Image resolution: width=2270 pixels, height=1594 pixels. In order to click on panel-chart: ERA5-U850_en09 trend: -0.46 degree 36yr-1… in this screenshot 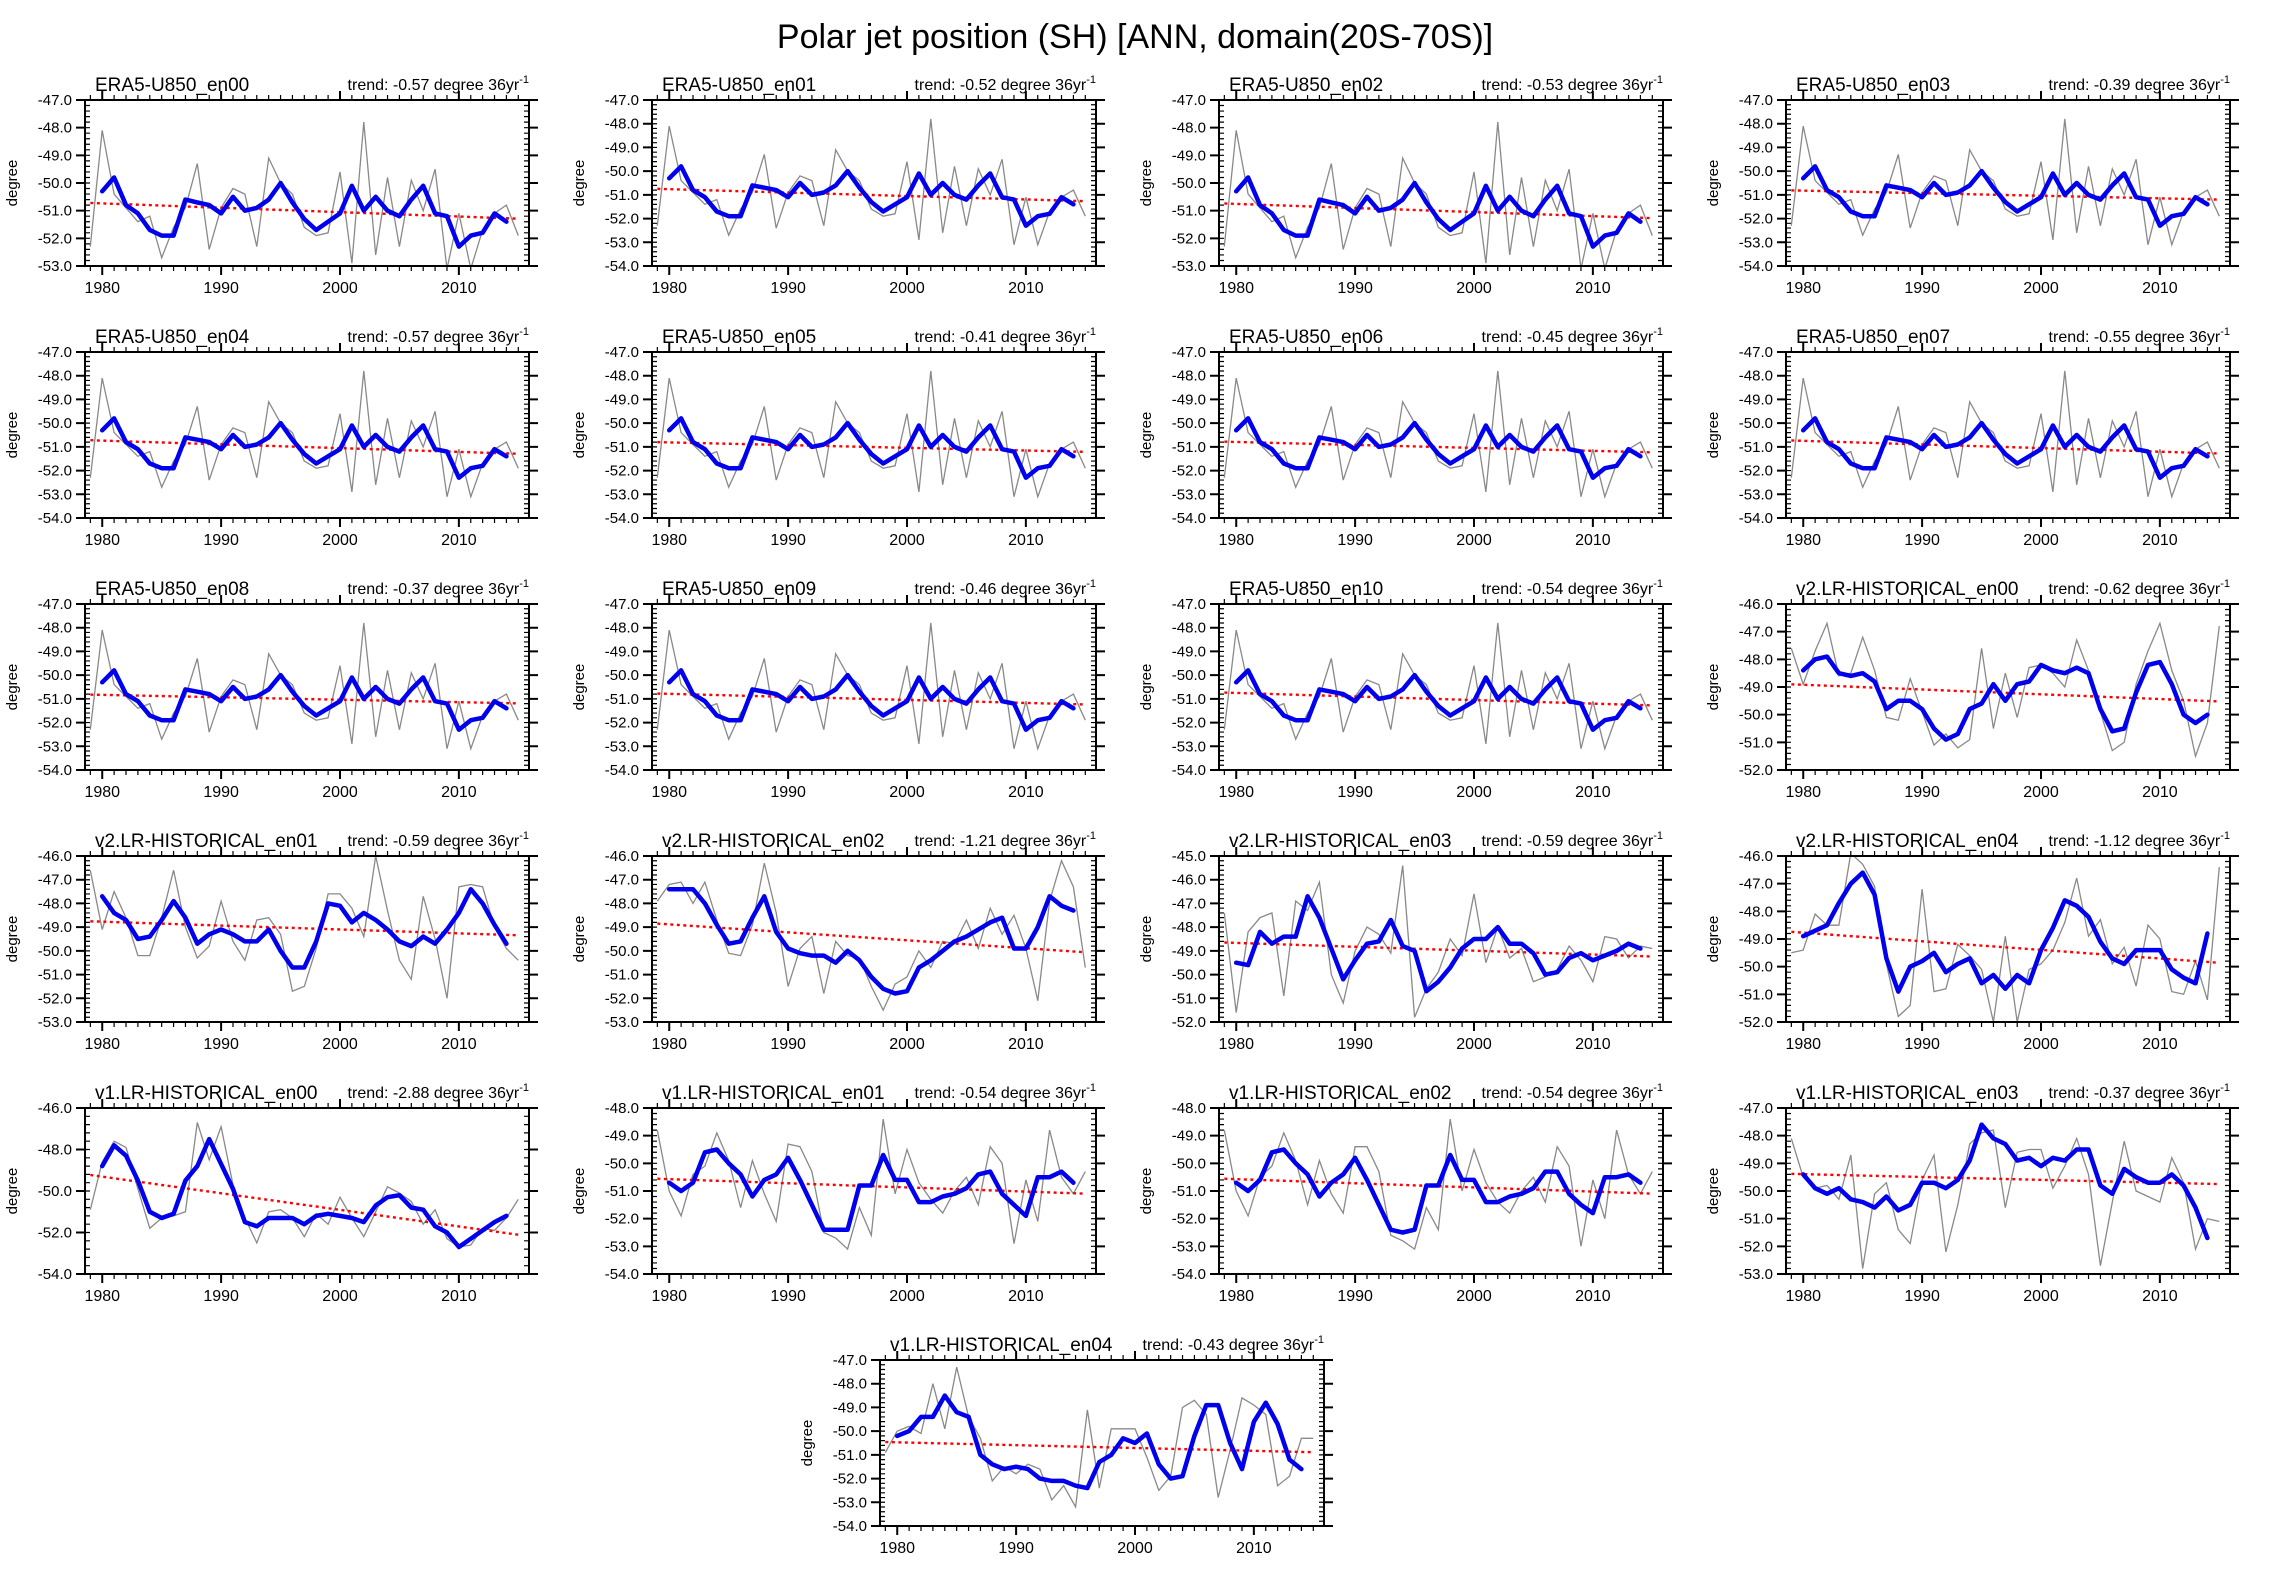, I will do `click(838, 689)`.